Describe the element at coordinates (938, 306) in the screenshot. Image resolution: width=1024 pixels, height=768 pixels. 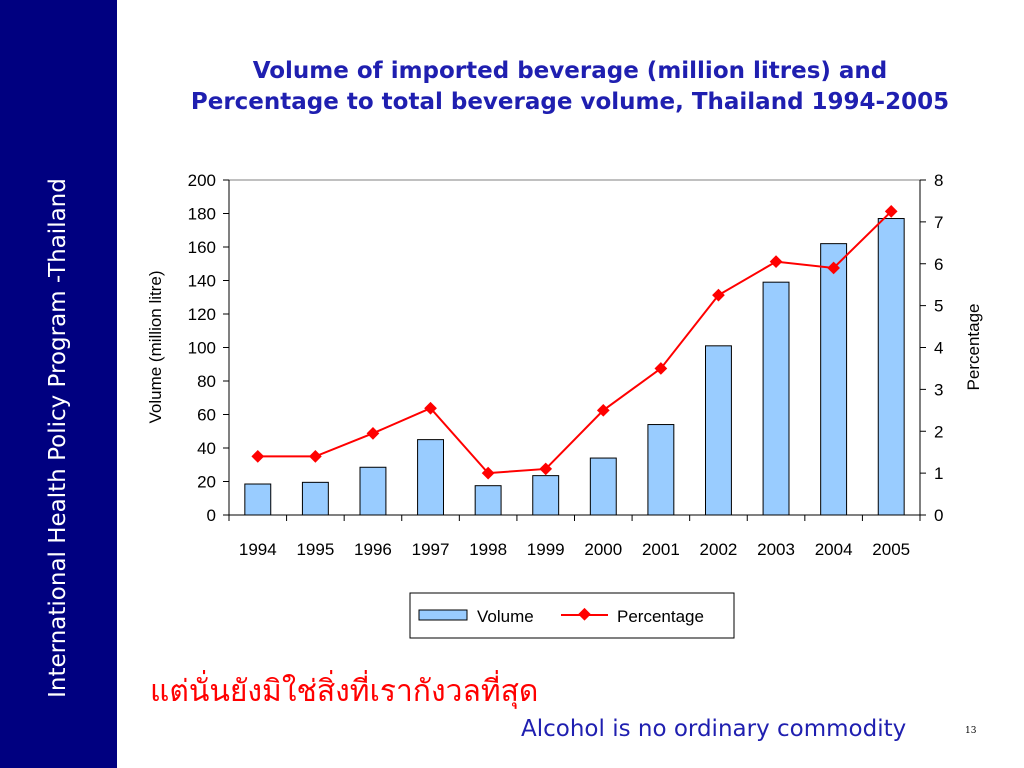
I see `y2-tick-label-5: 5` at that location.